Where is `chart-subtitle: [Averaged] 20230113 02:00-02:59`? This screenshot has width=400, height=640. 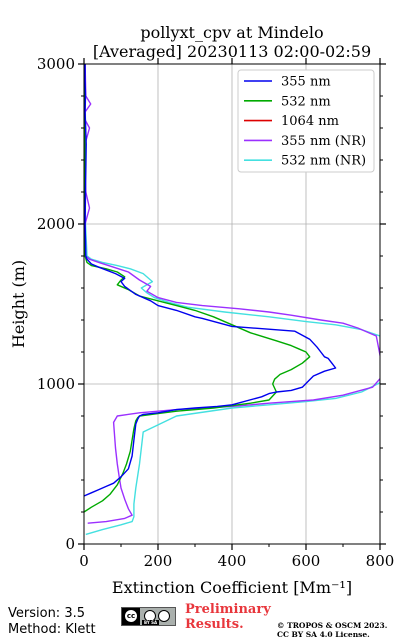
chart-subtitle: [Averaged] 20230113 02:00-02:59 is located at coordinates (232, 51).